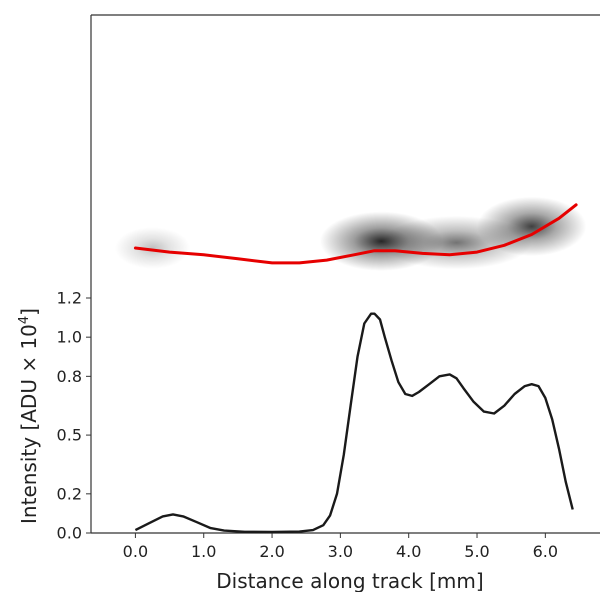  I want to click on y-tick-label: 0.8, so click(69, 376).